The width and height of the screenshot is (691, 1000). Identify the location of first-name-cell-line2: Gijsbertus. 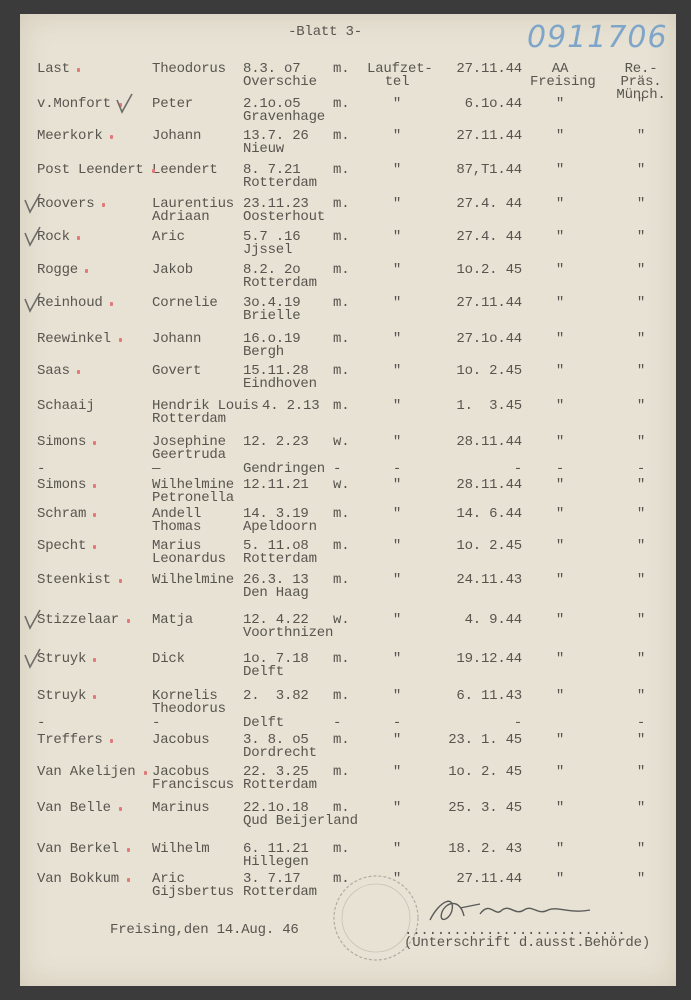
(193, 892).